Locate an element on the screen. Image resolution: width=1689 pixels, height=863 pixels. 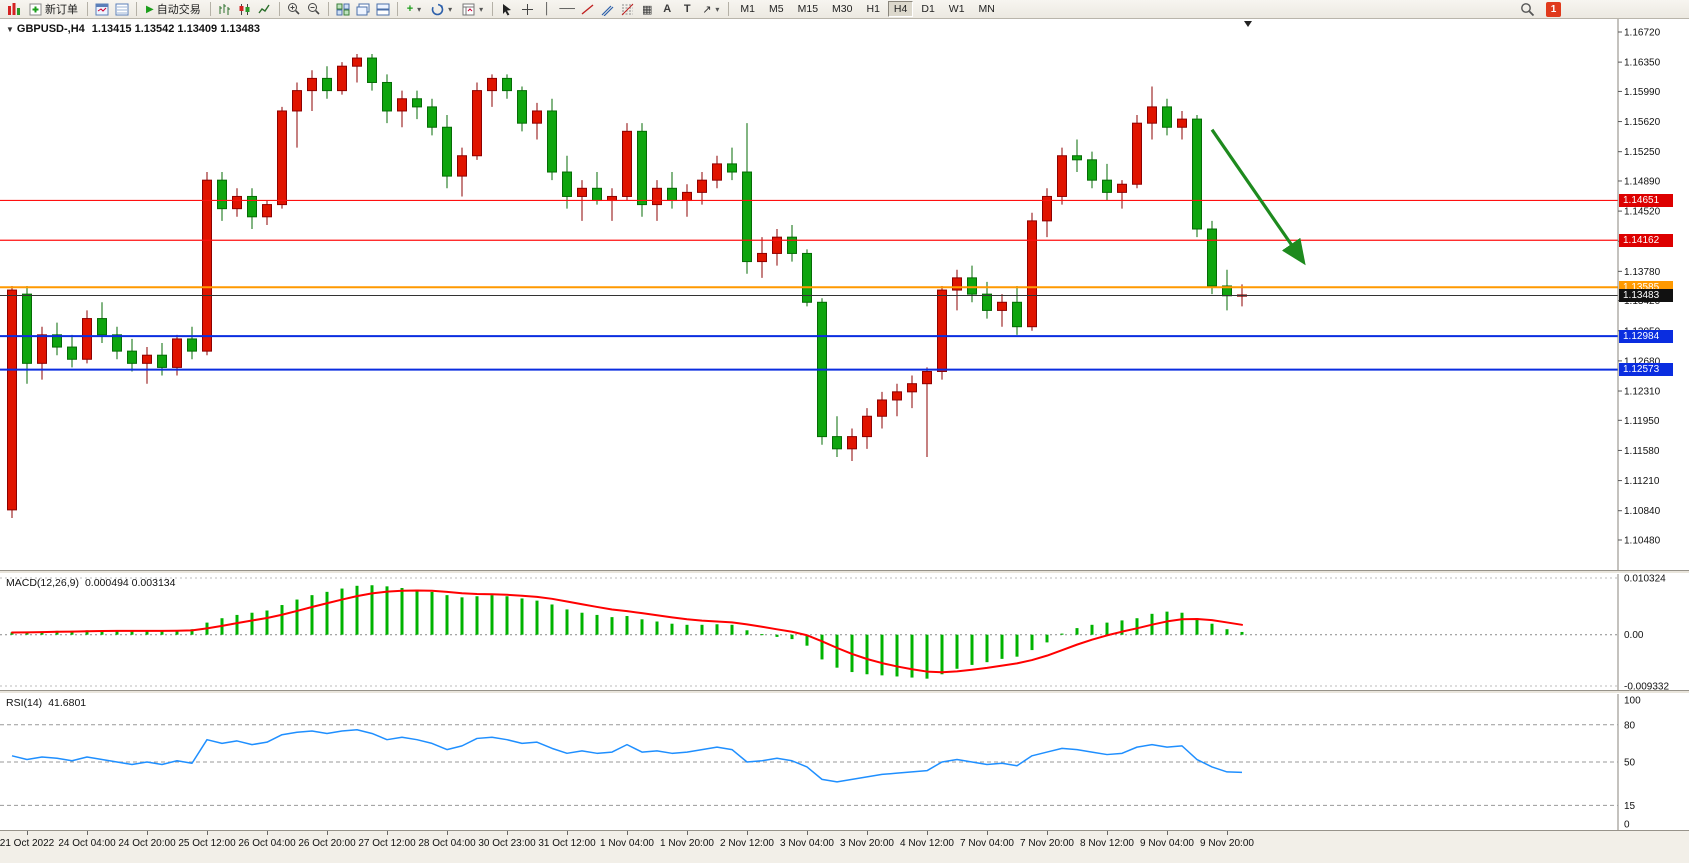
grid-button: ▦ is located at coordinates (647, 9).